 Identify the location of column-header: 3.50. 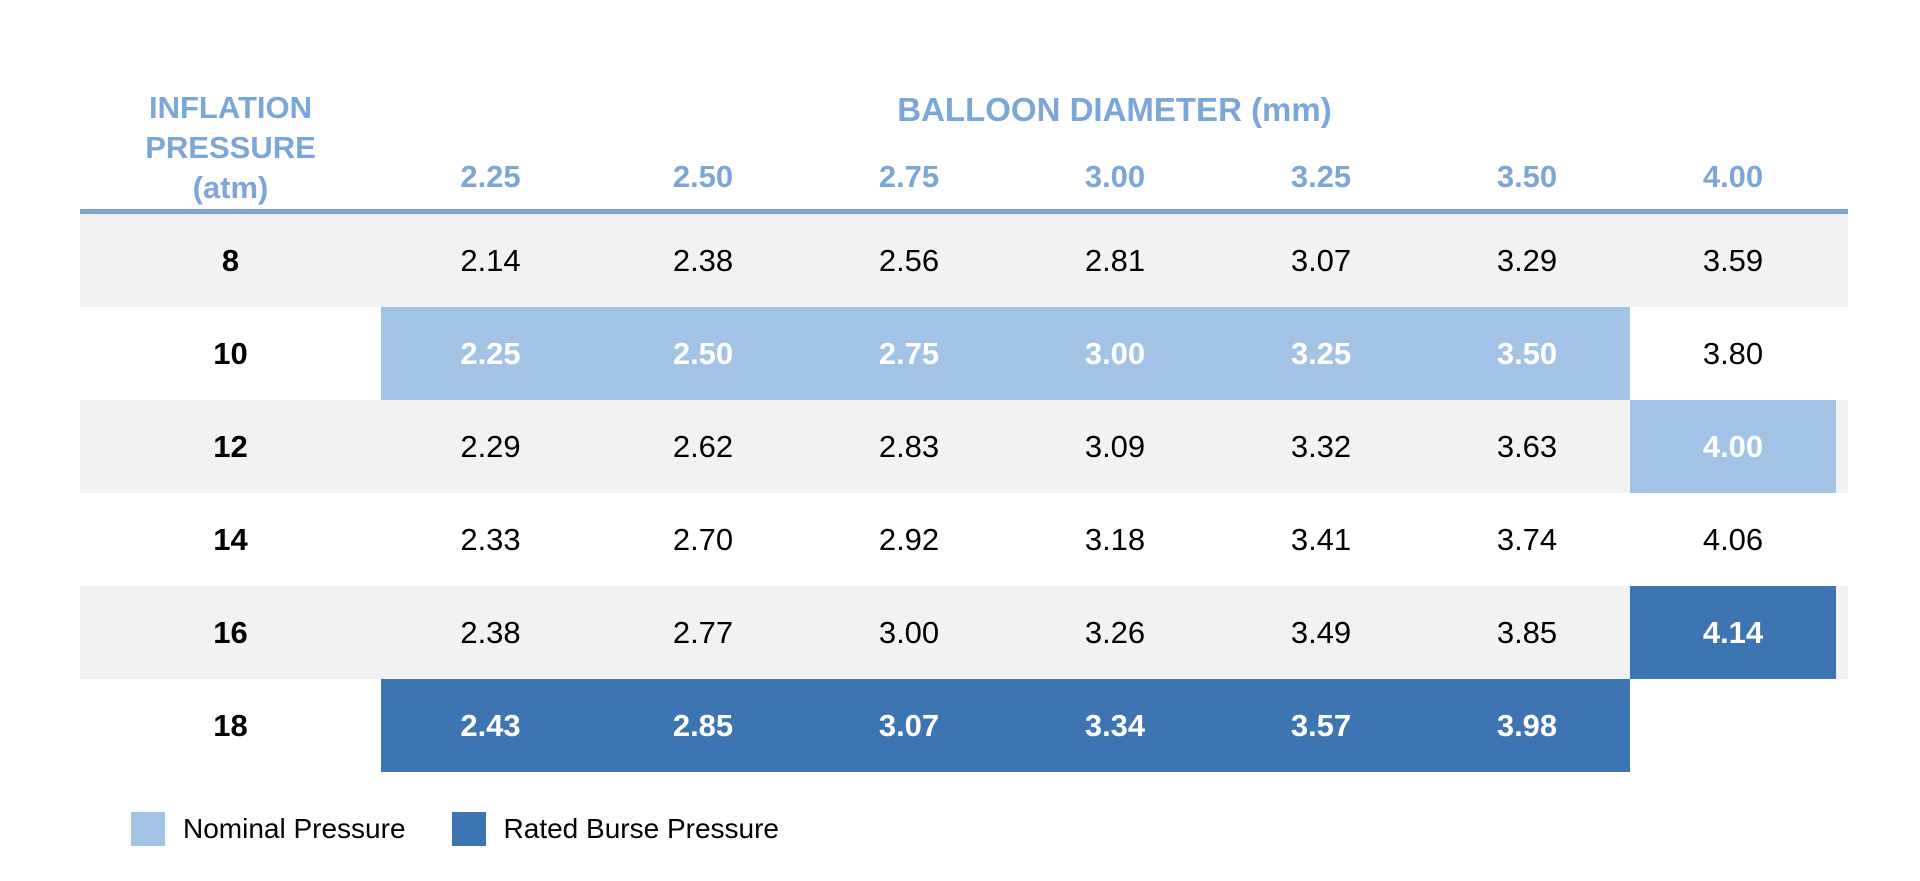
(1527, 176).